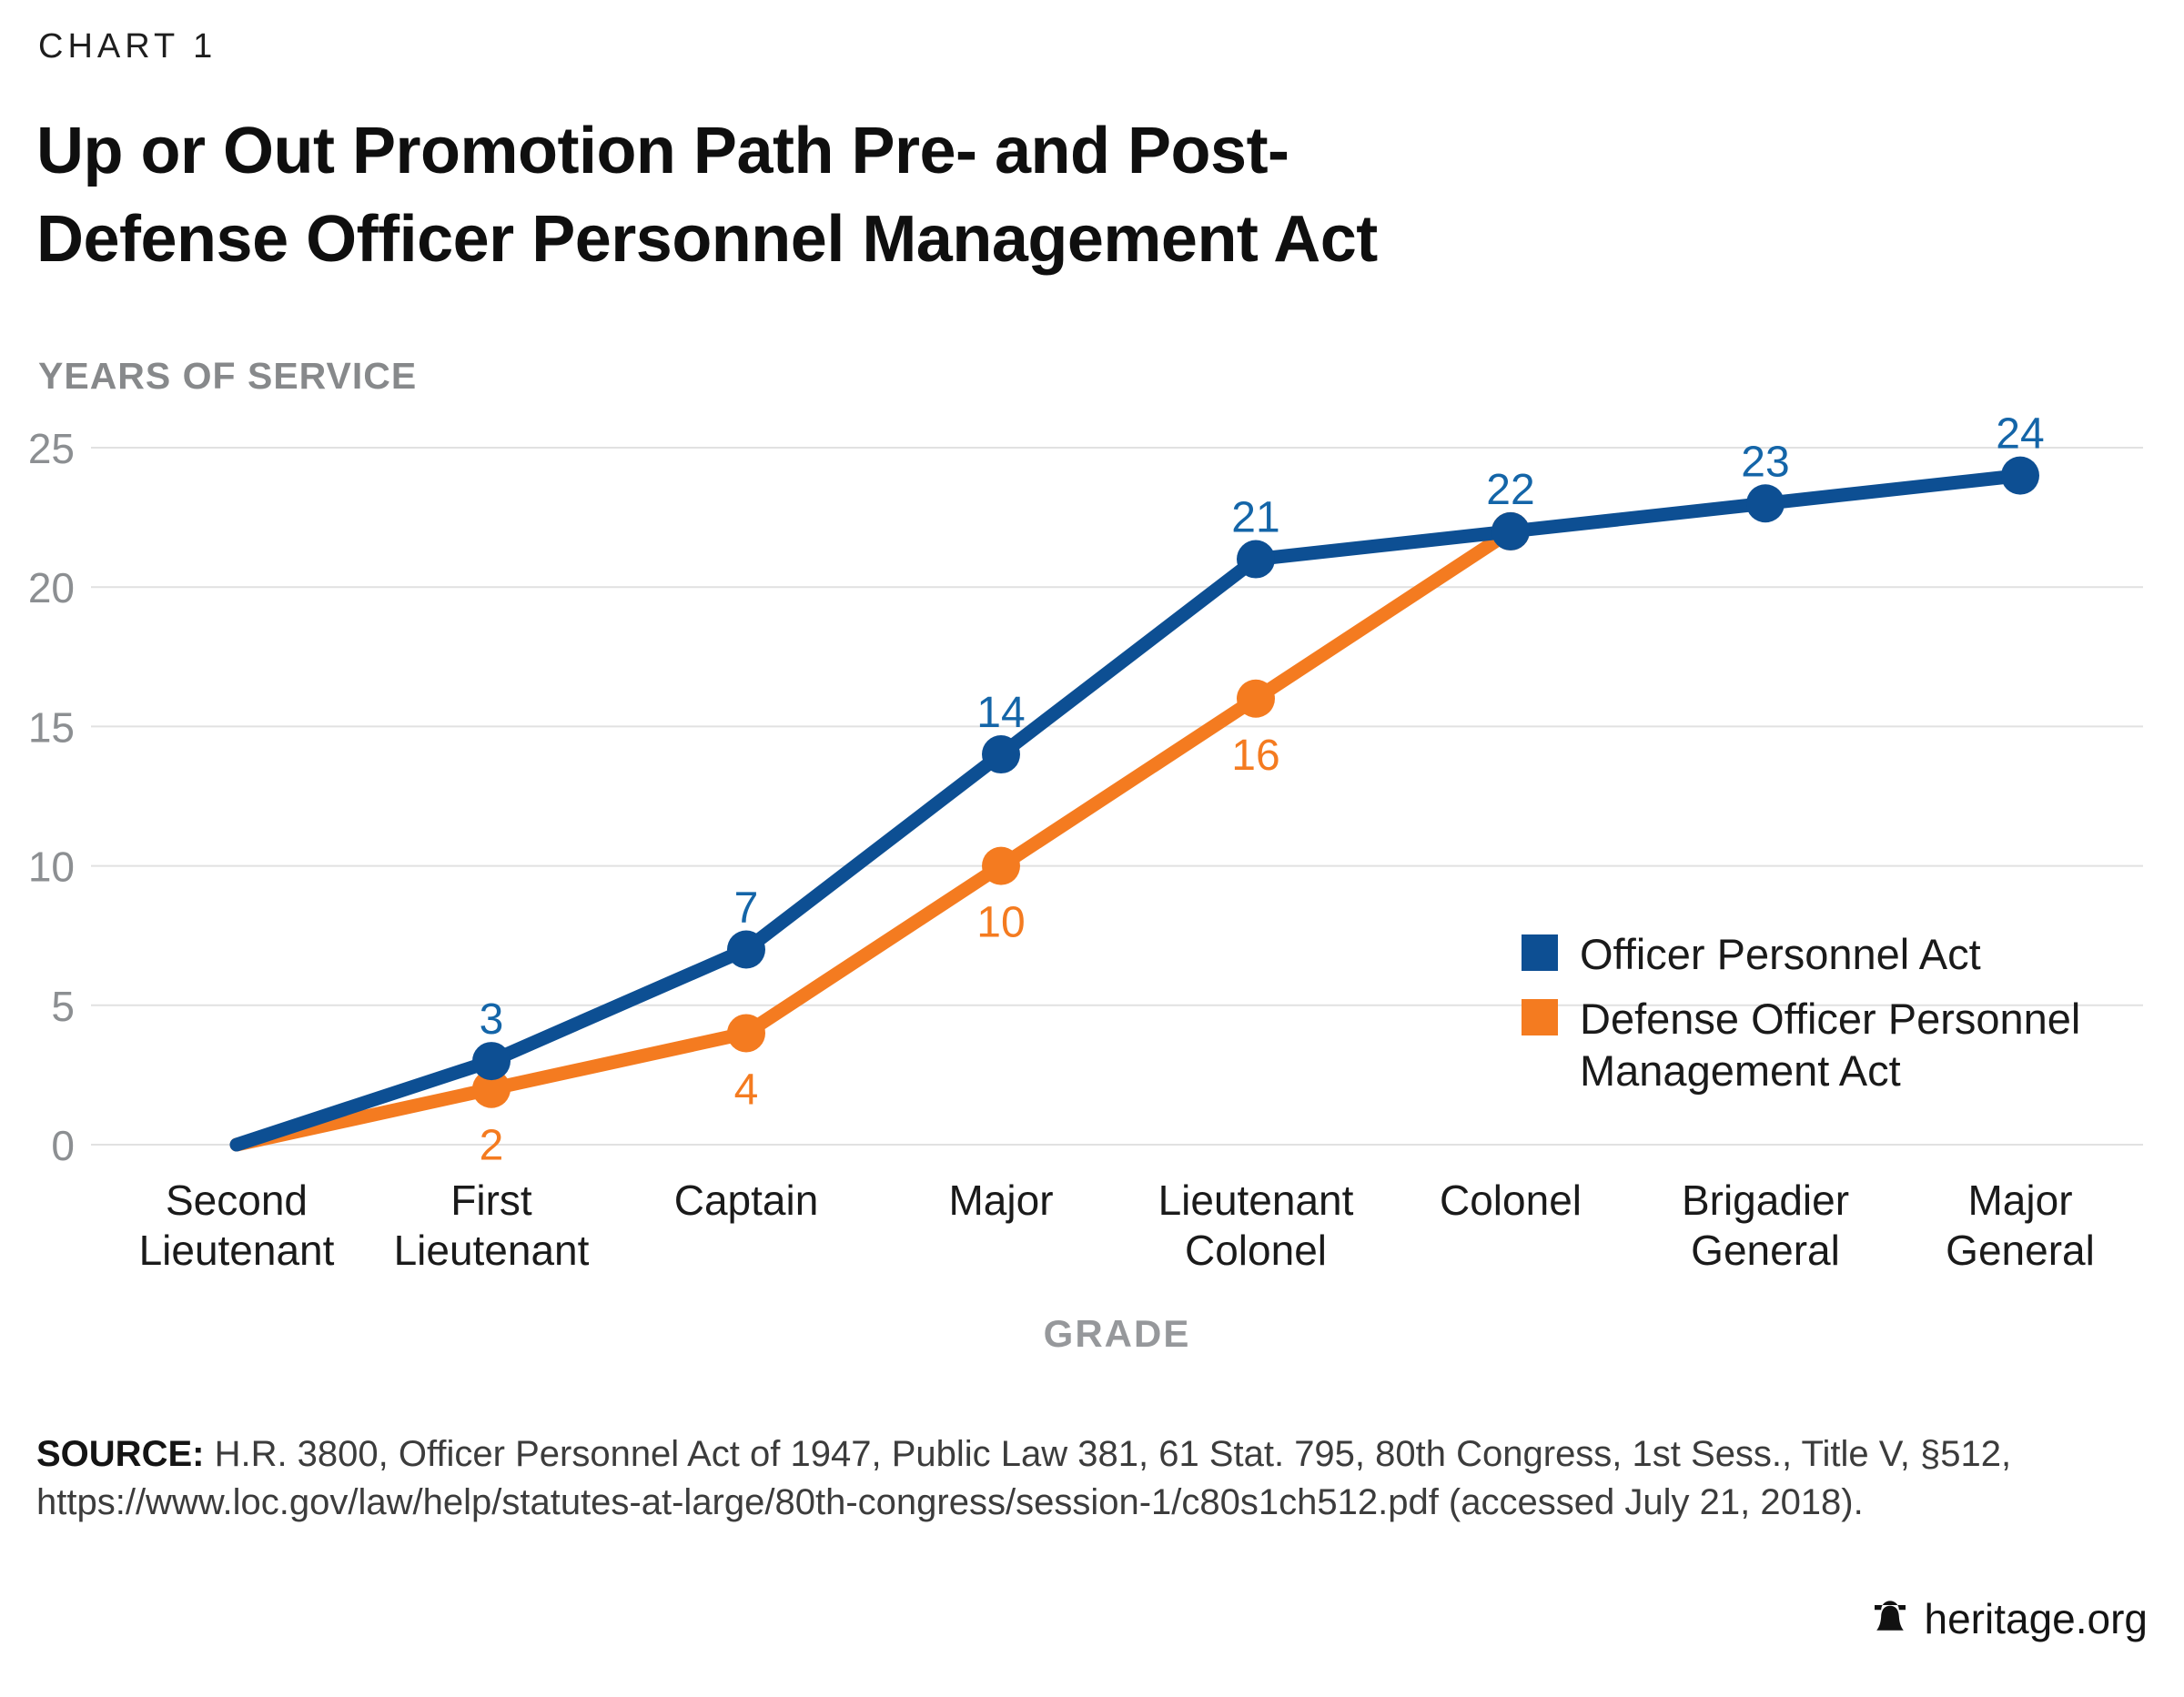 The width and height of the screenshot is (2184, 1697). Describe the element at coordinates (52, 727) in the screenshot. I see `y-tick-label-15: 15` at that location.